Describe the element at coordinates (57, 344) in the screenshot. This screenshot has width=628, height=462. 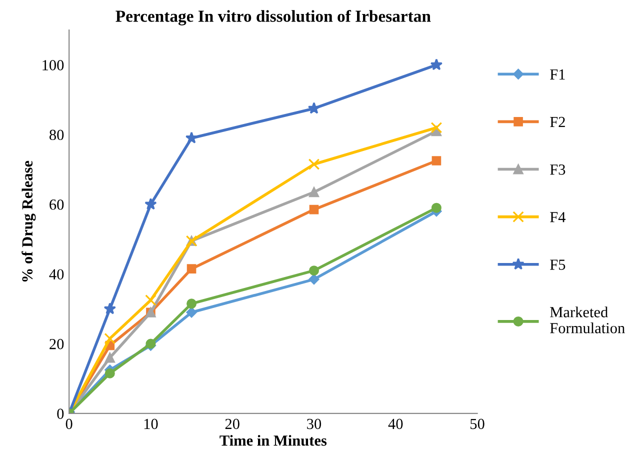
I see `y-tick-label: 20` at that location.